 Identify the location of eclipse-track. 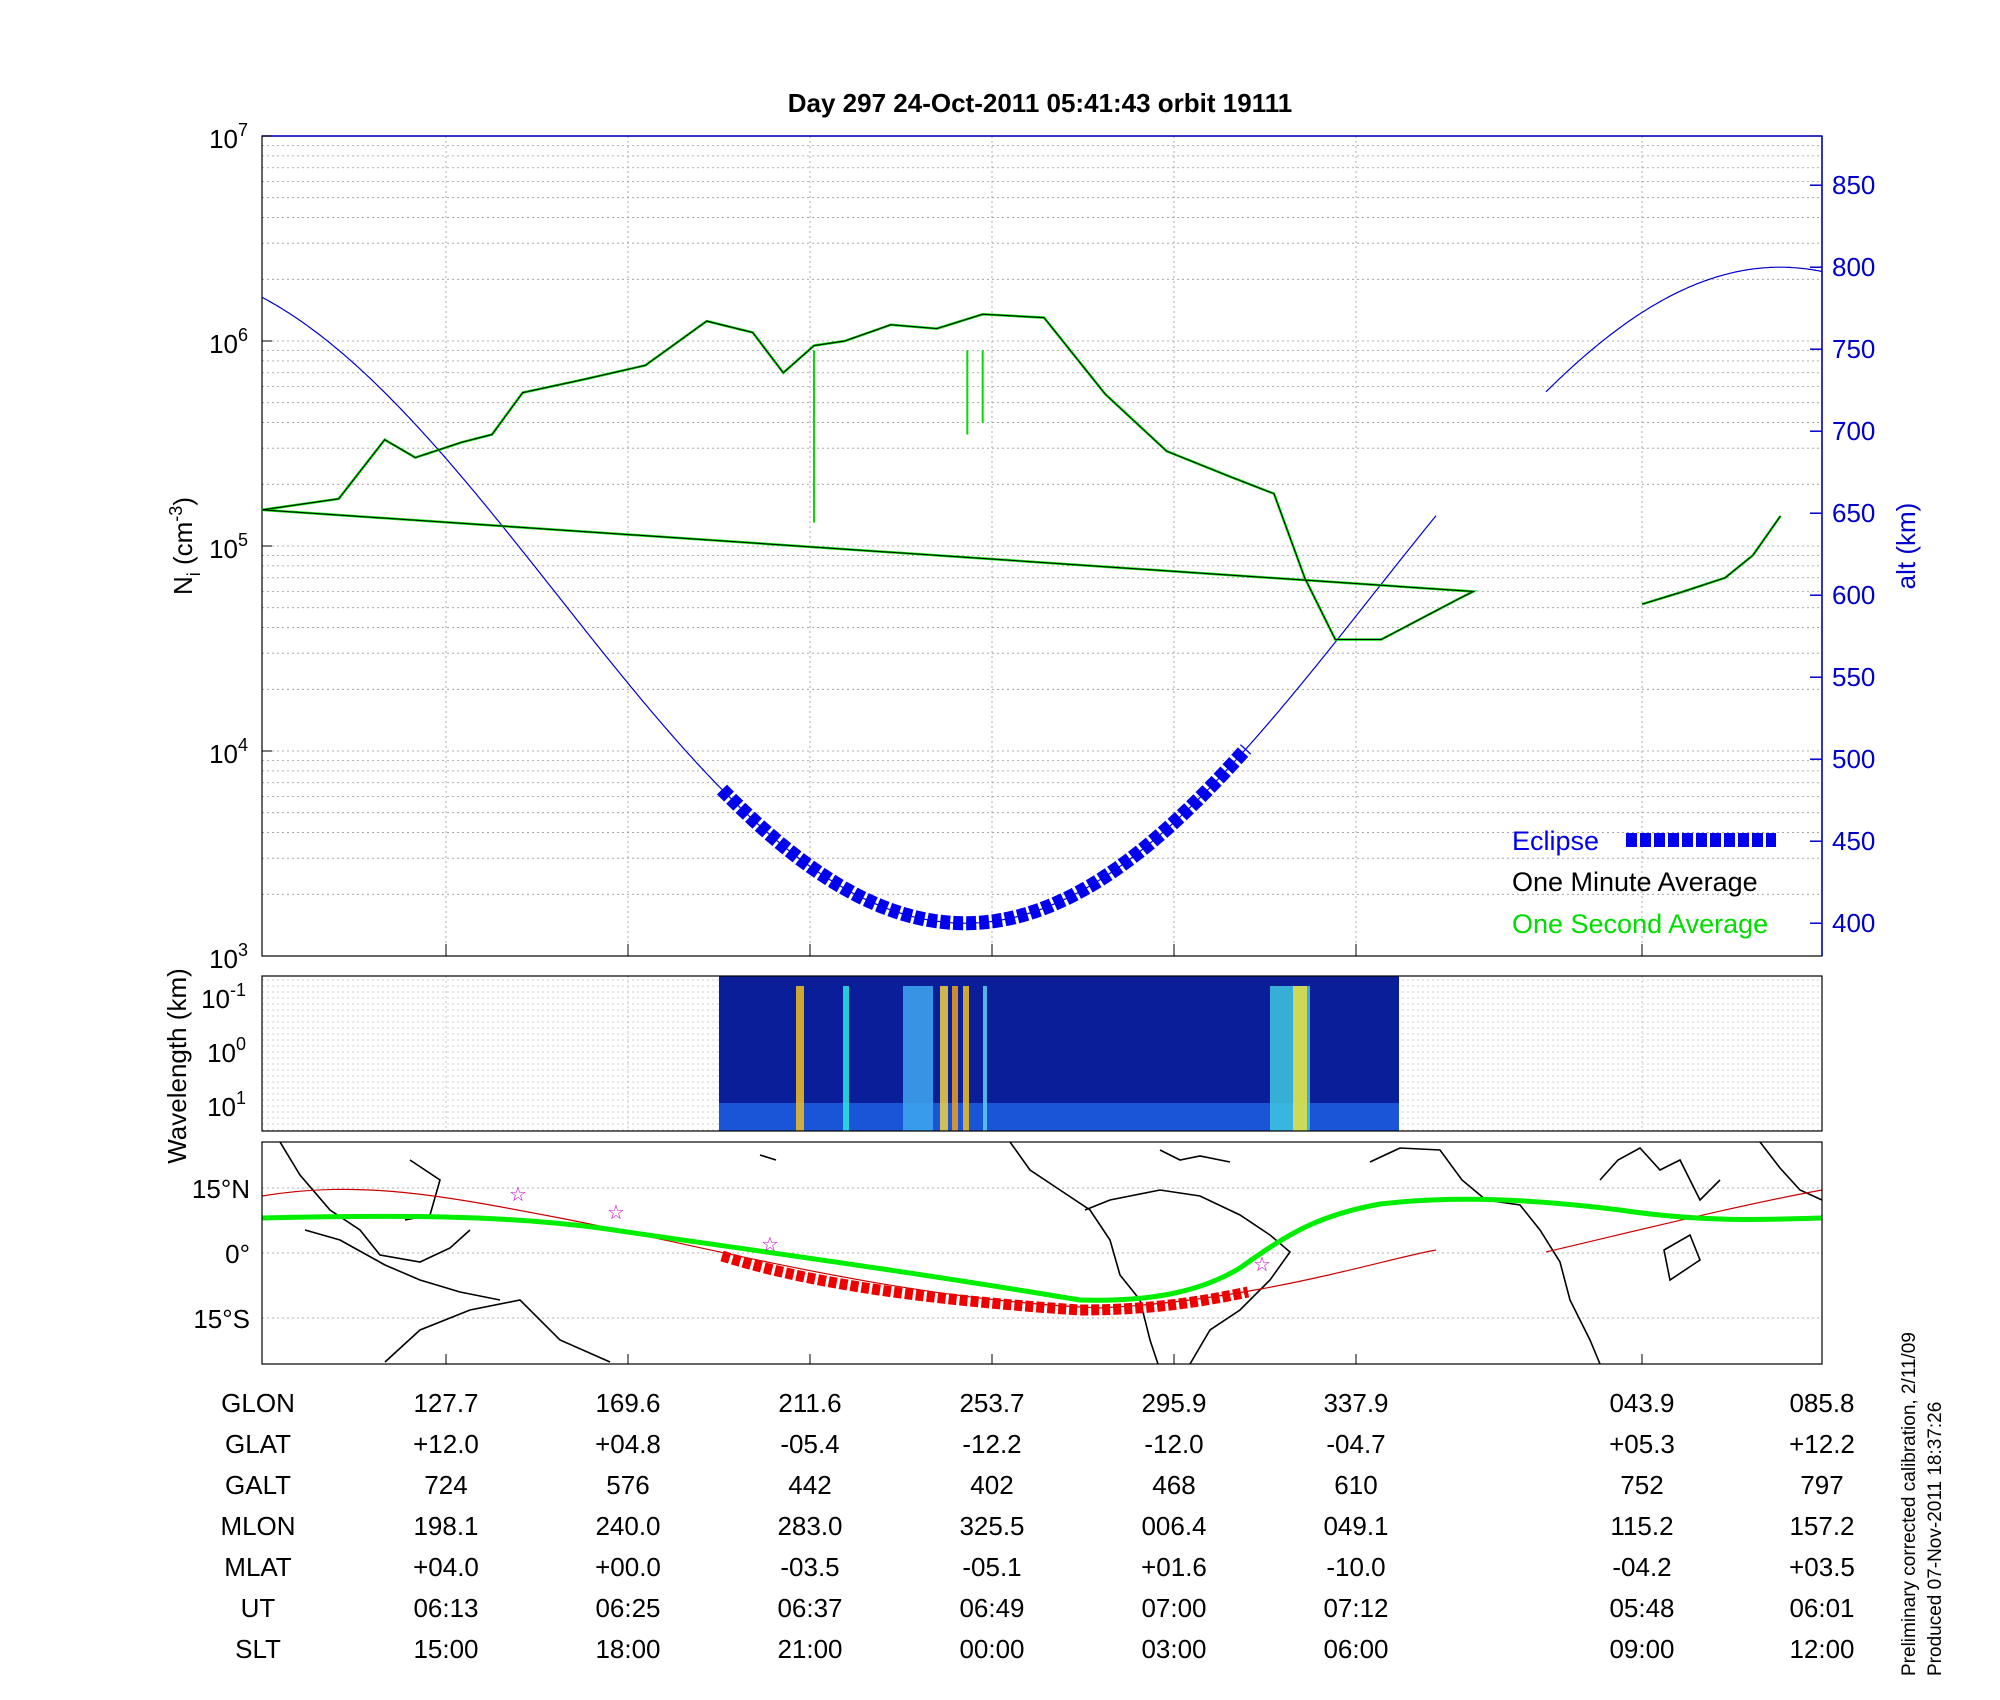
(985, 1283).